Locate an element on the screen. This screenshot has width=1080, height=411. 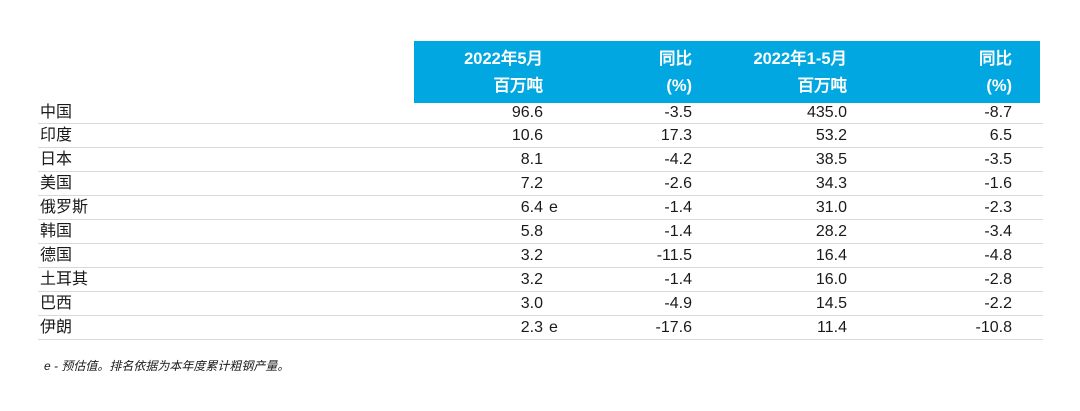
header-spacer is located at coordinates (226, 72).